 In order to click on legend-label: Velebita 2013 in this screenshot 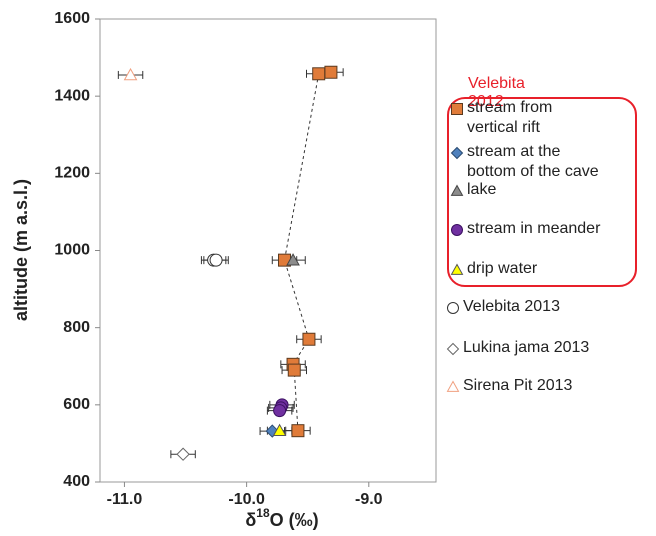, I will do `click(511, 306)`.